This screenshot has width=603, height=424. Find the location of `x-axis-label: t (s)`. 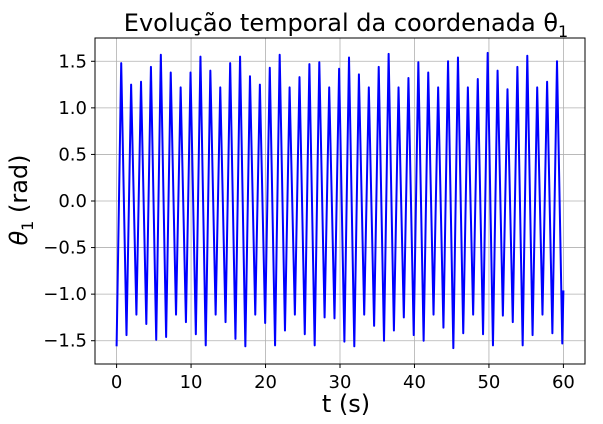

x-axis-label: t (s) is located at coordinates (346, 404).